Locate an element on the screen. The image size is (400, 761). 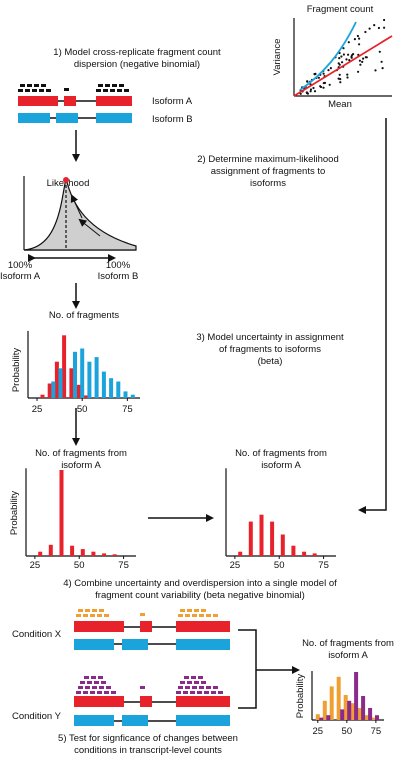
isoform-b-exon is located at coordinates (67, 118).